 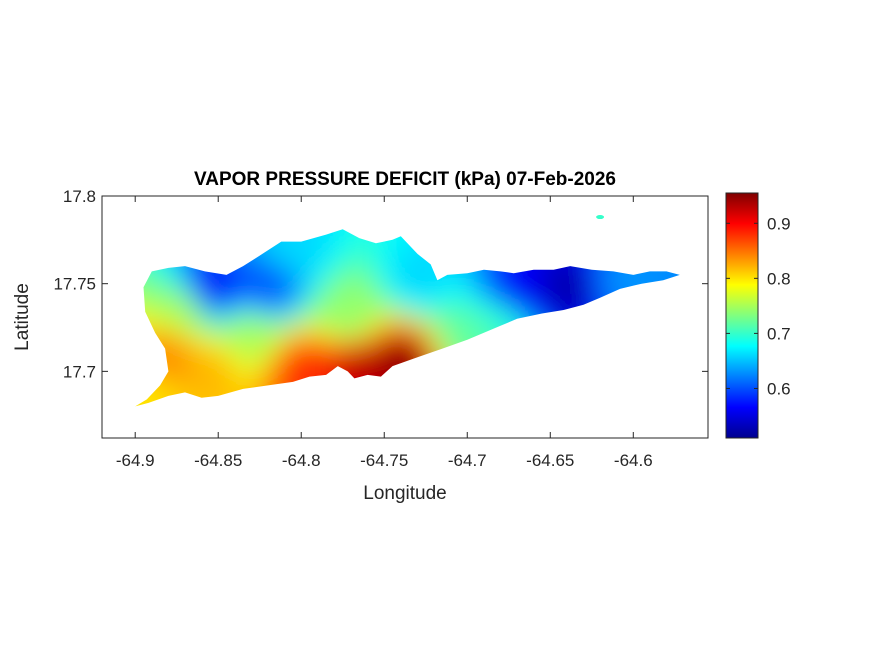 I want to click on y-axis-label: Latitude, so click(x=22, y=317).